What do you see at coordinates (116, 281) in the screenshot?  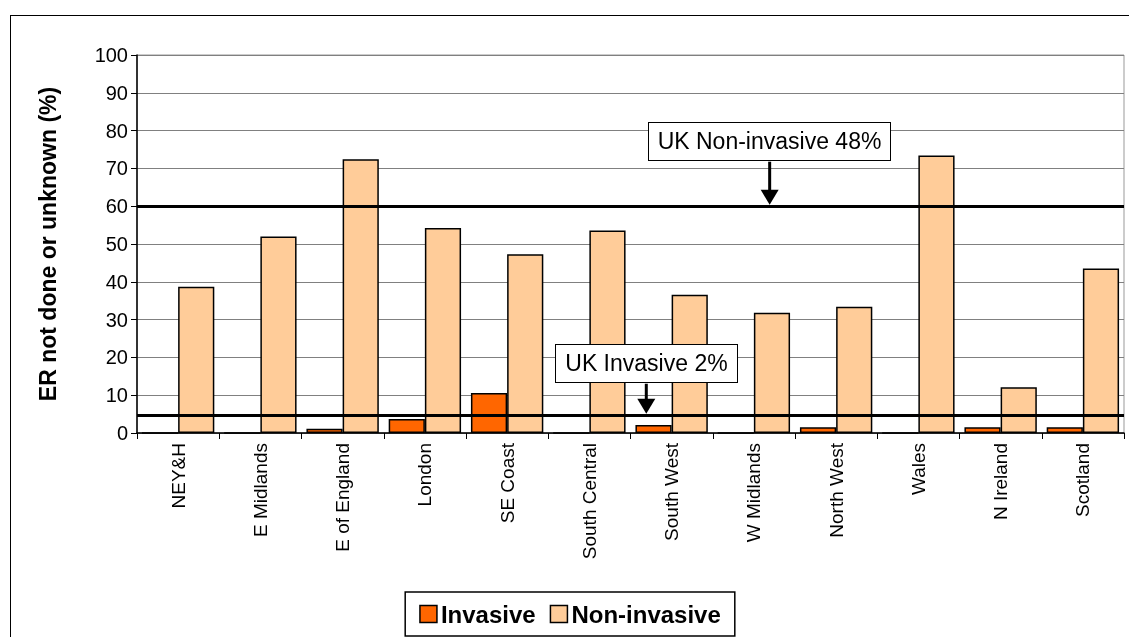 I see `y-tick-label: 40` at bounding box center [116, 281].